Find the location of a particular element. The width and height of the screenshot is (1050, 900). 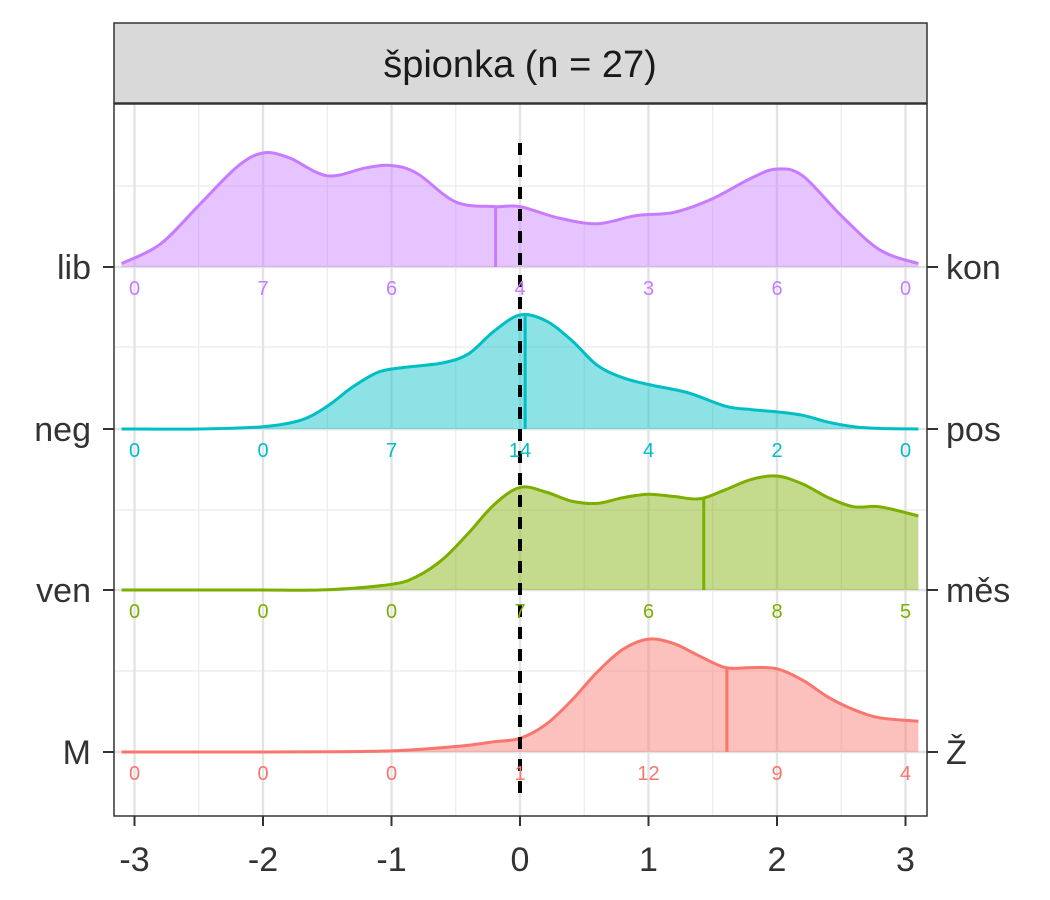

ridge-ven-měs is located at coordinates (520, 533).